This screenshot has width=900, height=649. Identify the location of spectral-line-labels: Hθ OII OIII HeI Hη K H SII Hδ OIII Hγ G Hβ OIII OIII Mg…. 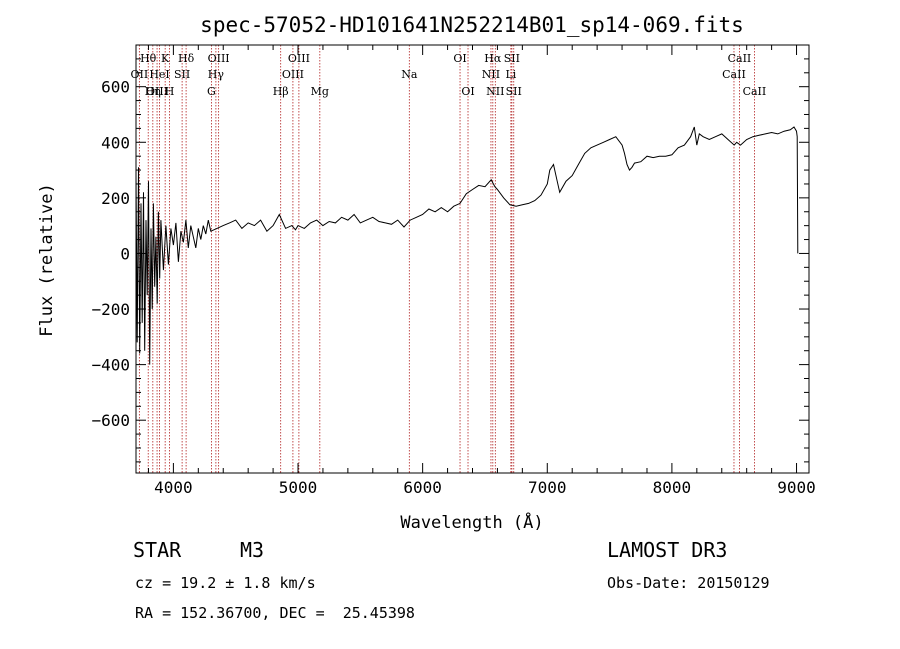
(449, 75).